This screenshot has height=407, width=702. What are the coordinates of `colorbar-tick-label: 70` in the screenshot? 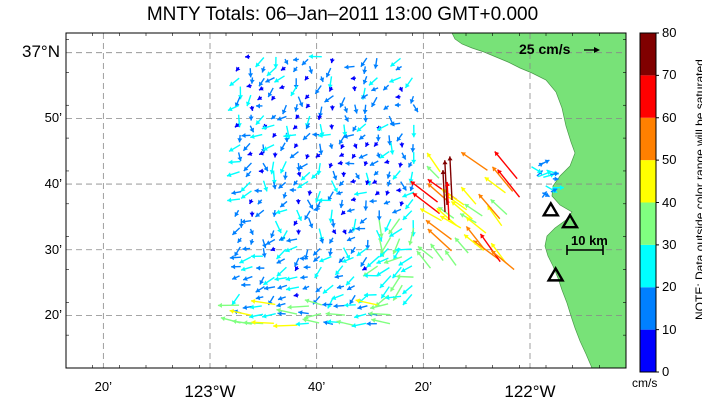 It's located at (669, 75).